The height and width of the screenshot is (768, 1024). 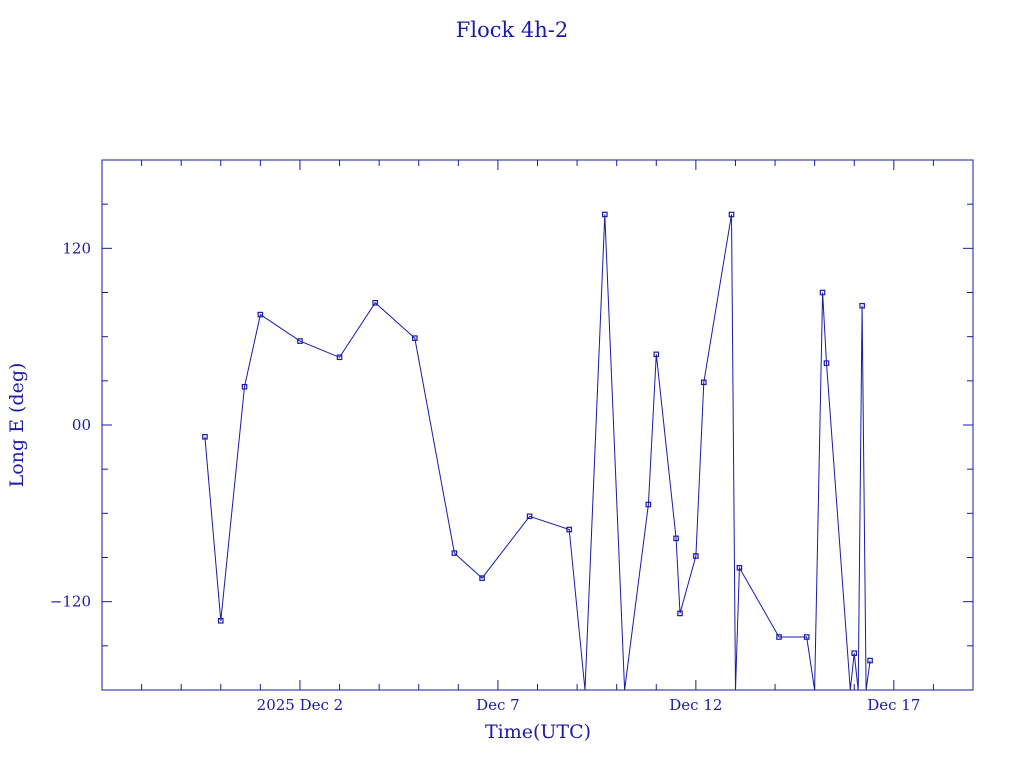 I want to click on x-tick-labels: 2025 Dec 2 Dec 7 Dec 12 Dec 17, so click(x=589, y=705).